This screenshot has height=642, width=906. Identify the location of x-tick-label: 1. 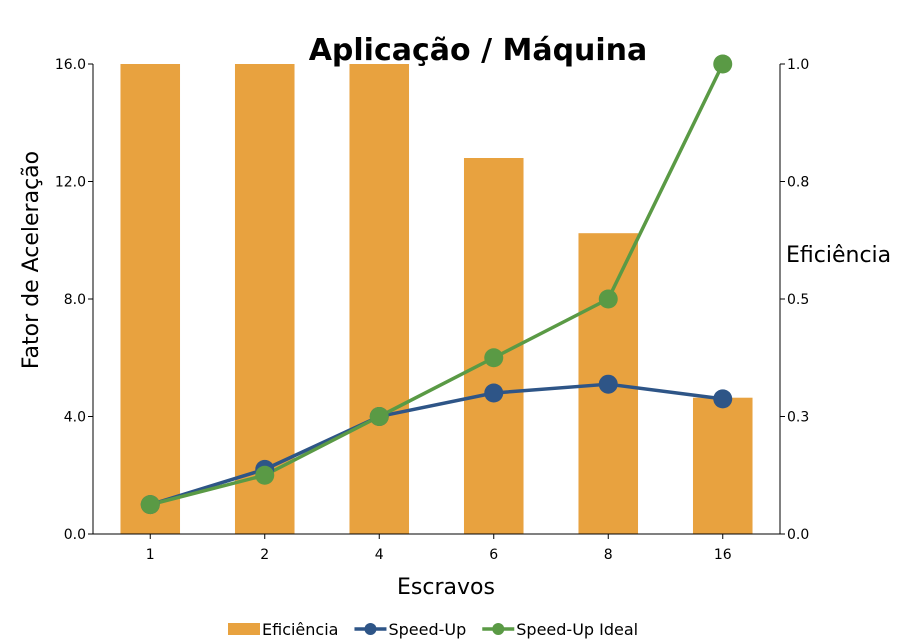
(150, 555).